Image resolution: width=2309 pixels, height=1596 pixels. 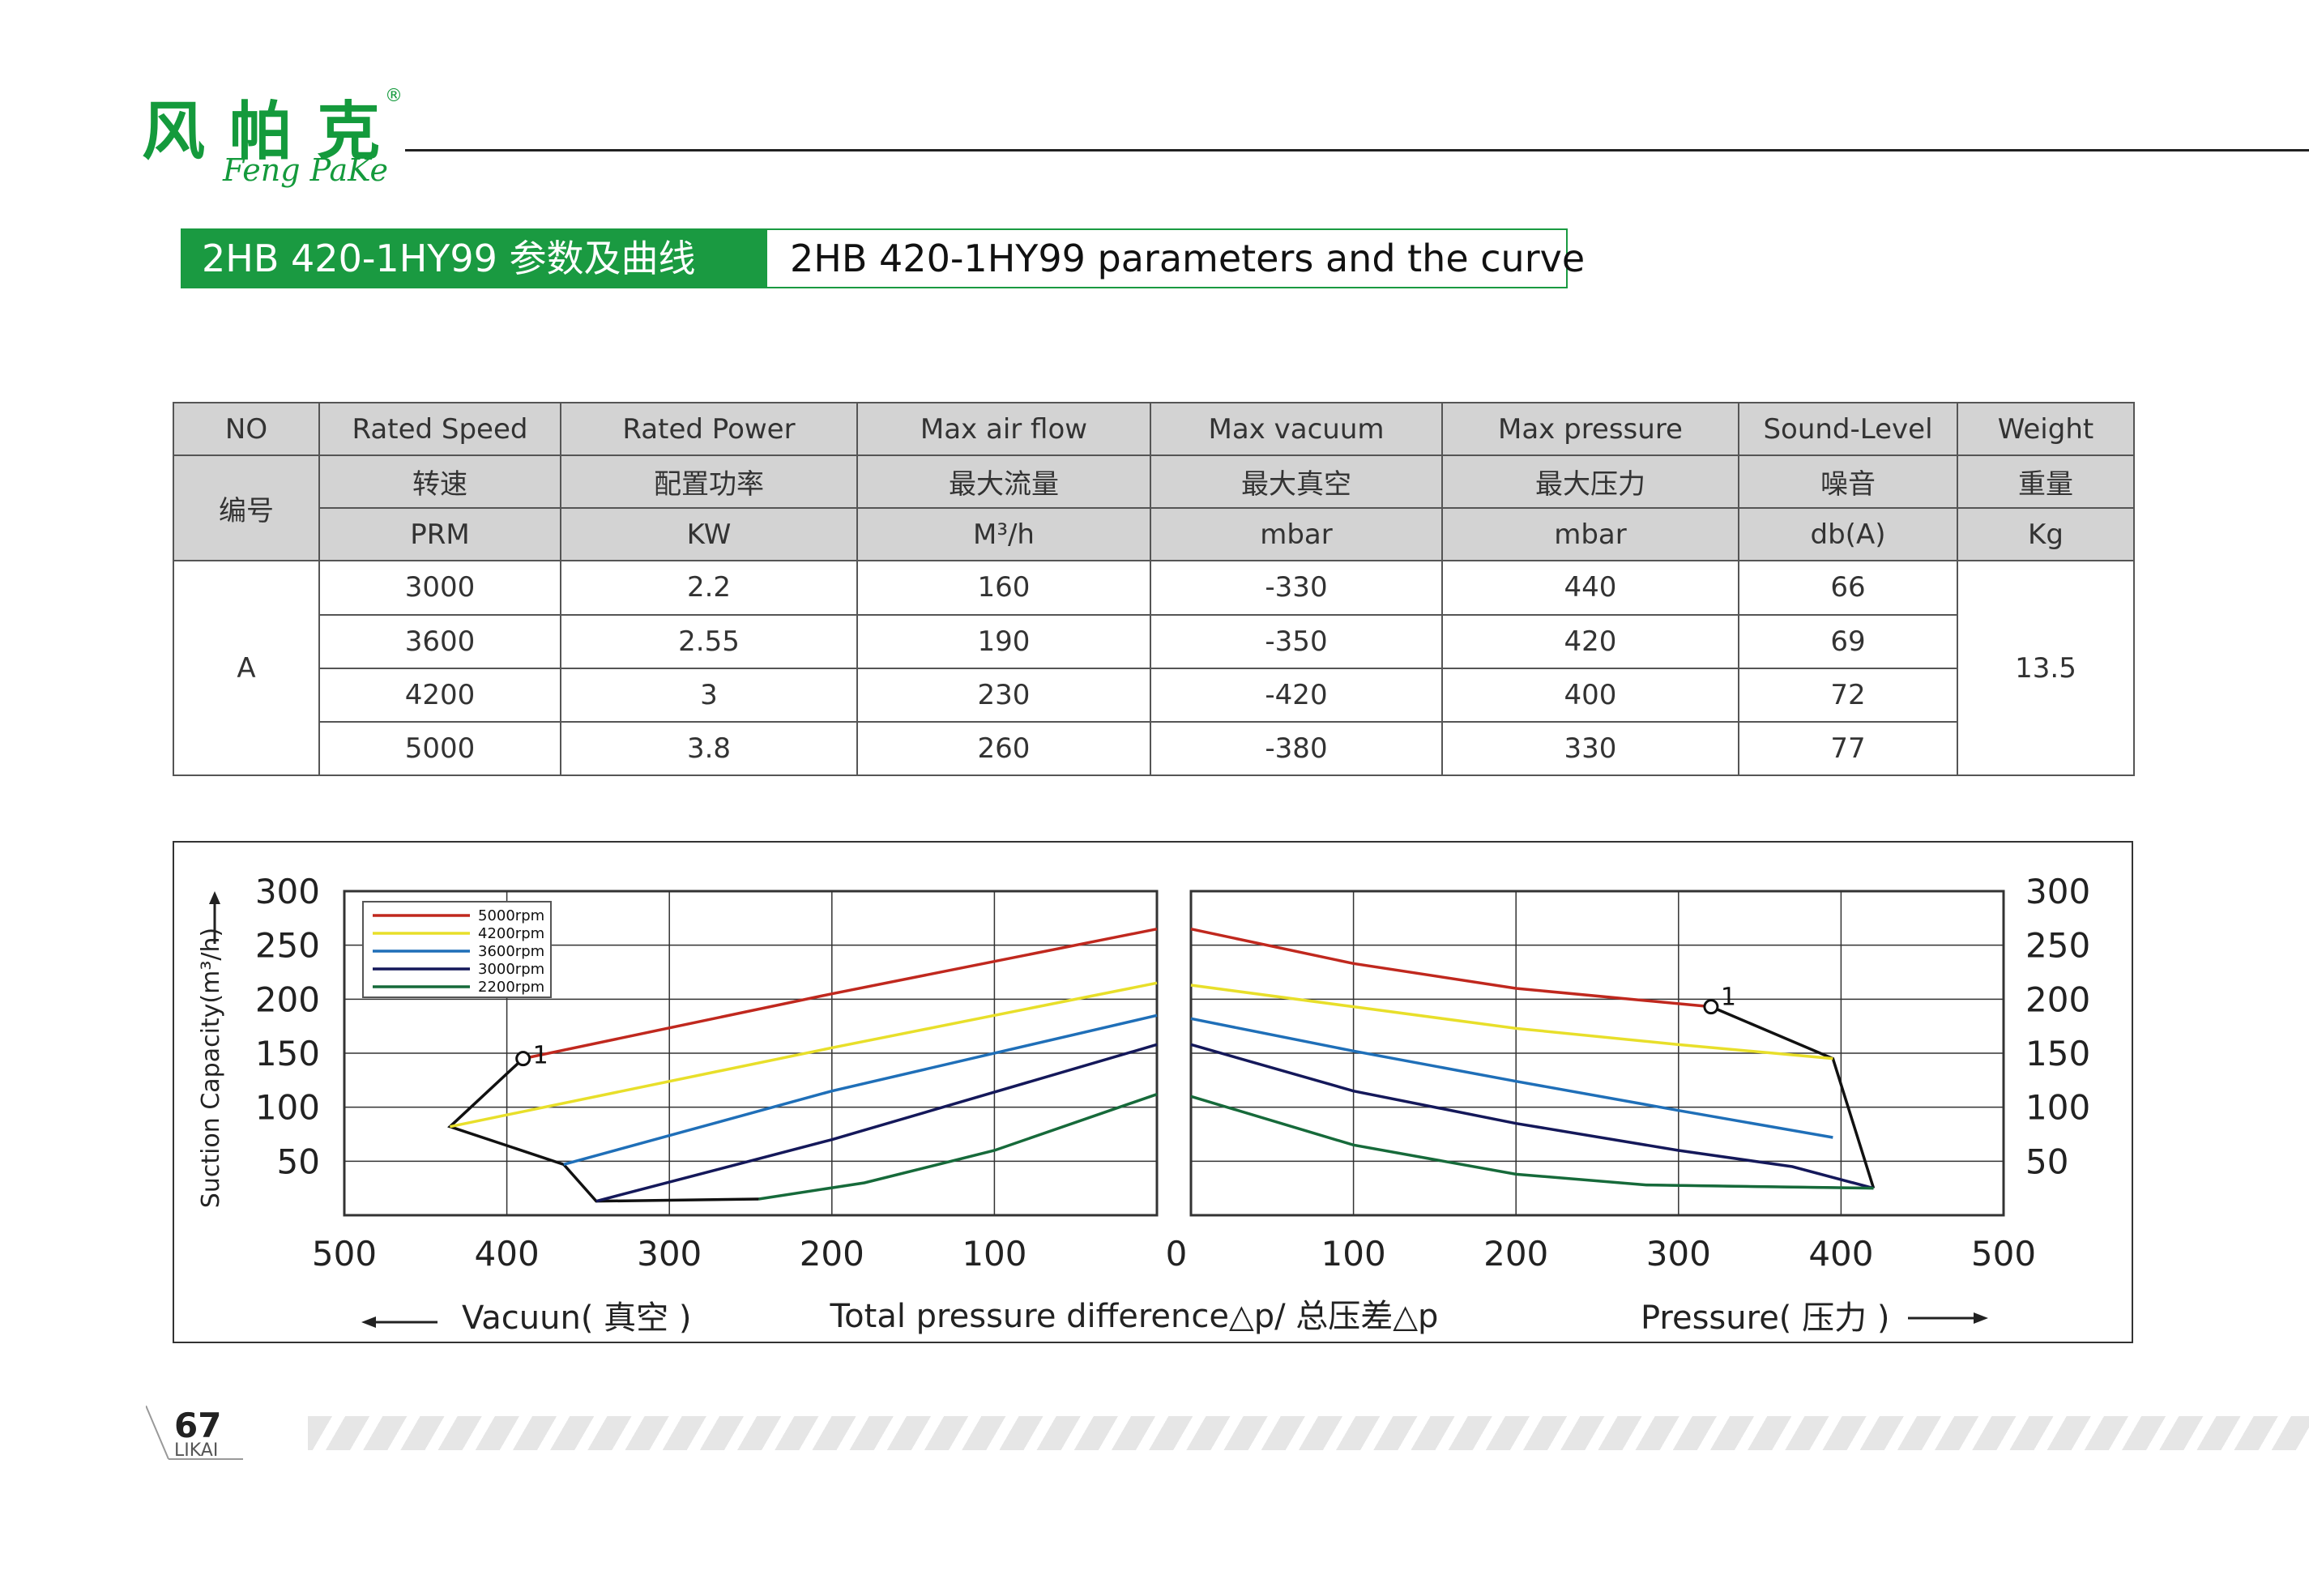 I want to click on table-cell: 3600, so click(x=439, y=641).